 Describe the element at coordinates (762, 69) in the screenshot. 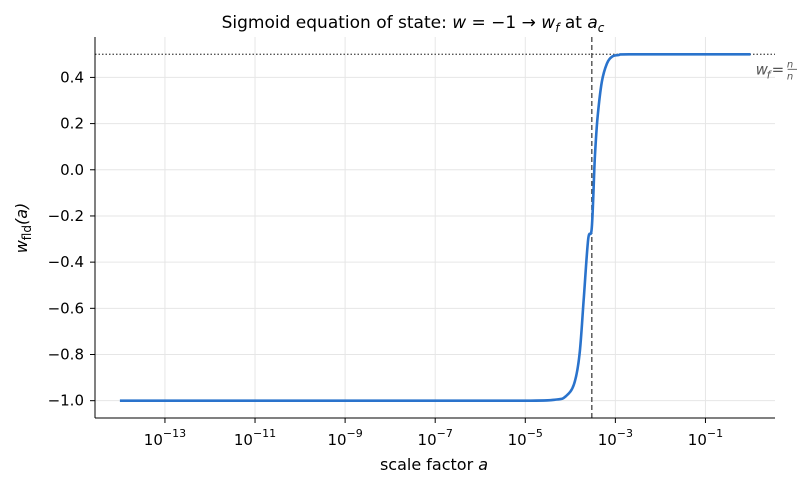

I see `annotation-wf: w` at that location.